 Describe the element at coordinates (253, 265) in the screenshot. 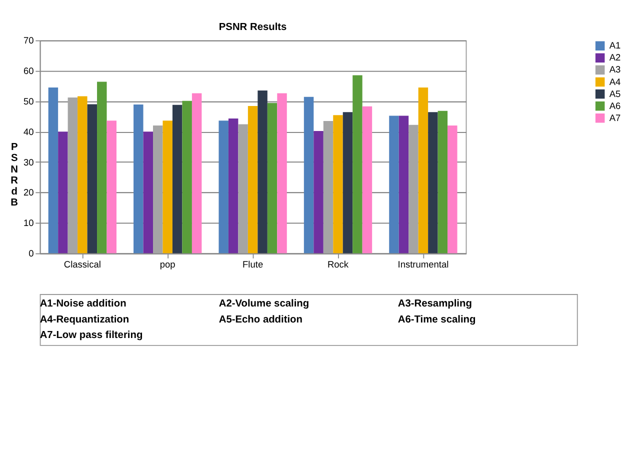

I see `x-tick-label: Flute` at that location.